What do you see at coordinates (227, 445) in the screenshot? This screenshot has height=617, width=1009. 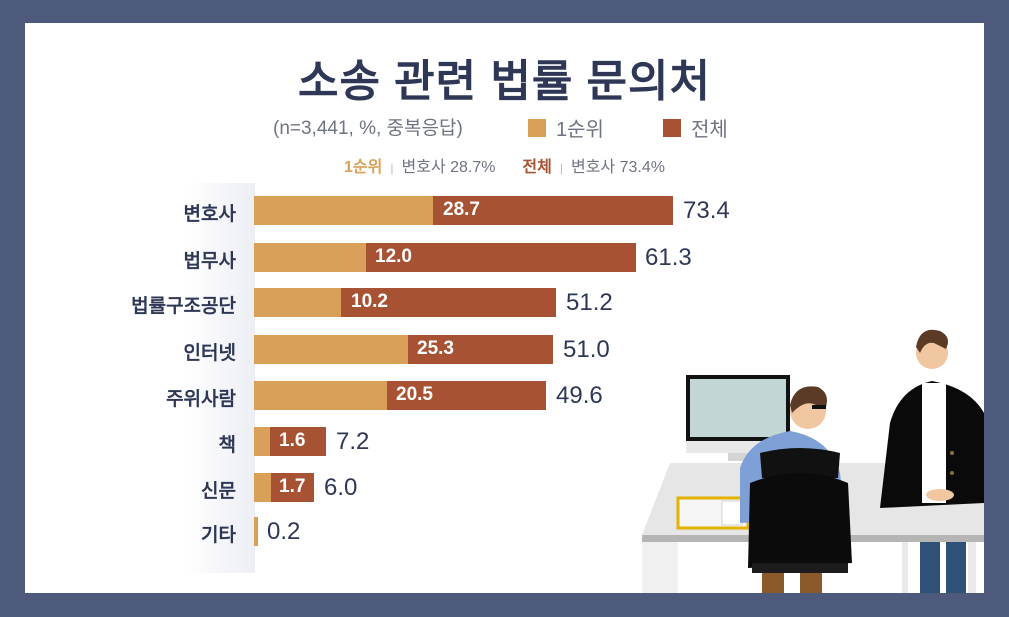 I see `category-label: 책` at bounding box center [227, 445].